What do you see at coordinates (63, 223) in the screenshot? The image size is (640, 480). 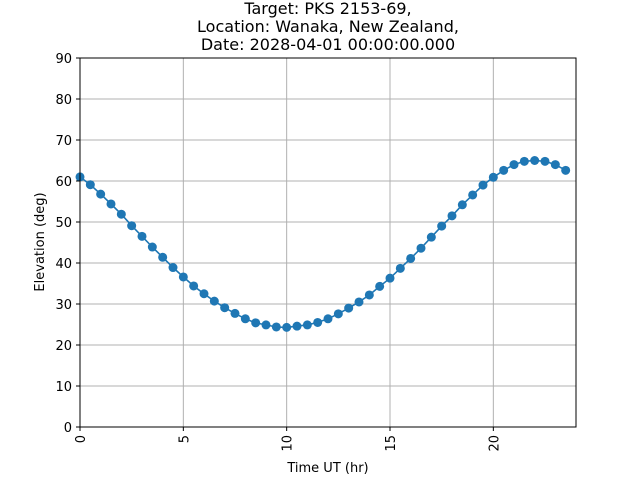 I see `y-tick-label: 50` at bounding box center [63, 223].